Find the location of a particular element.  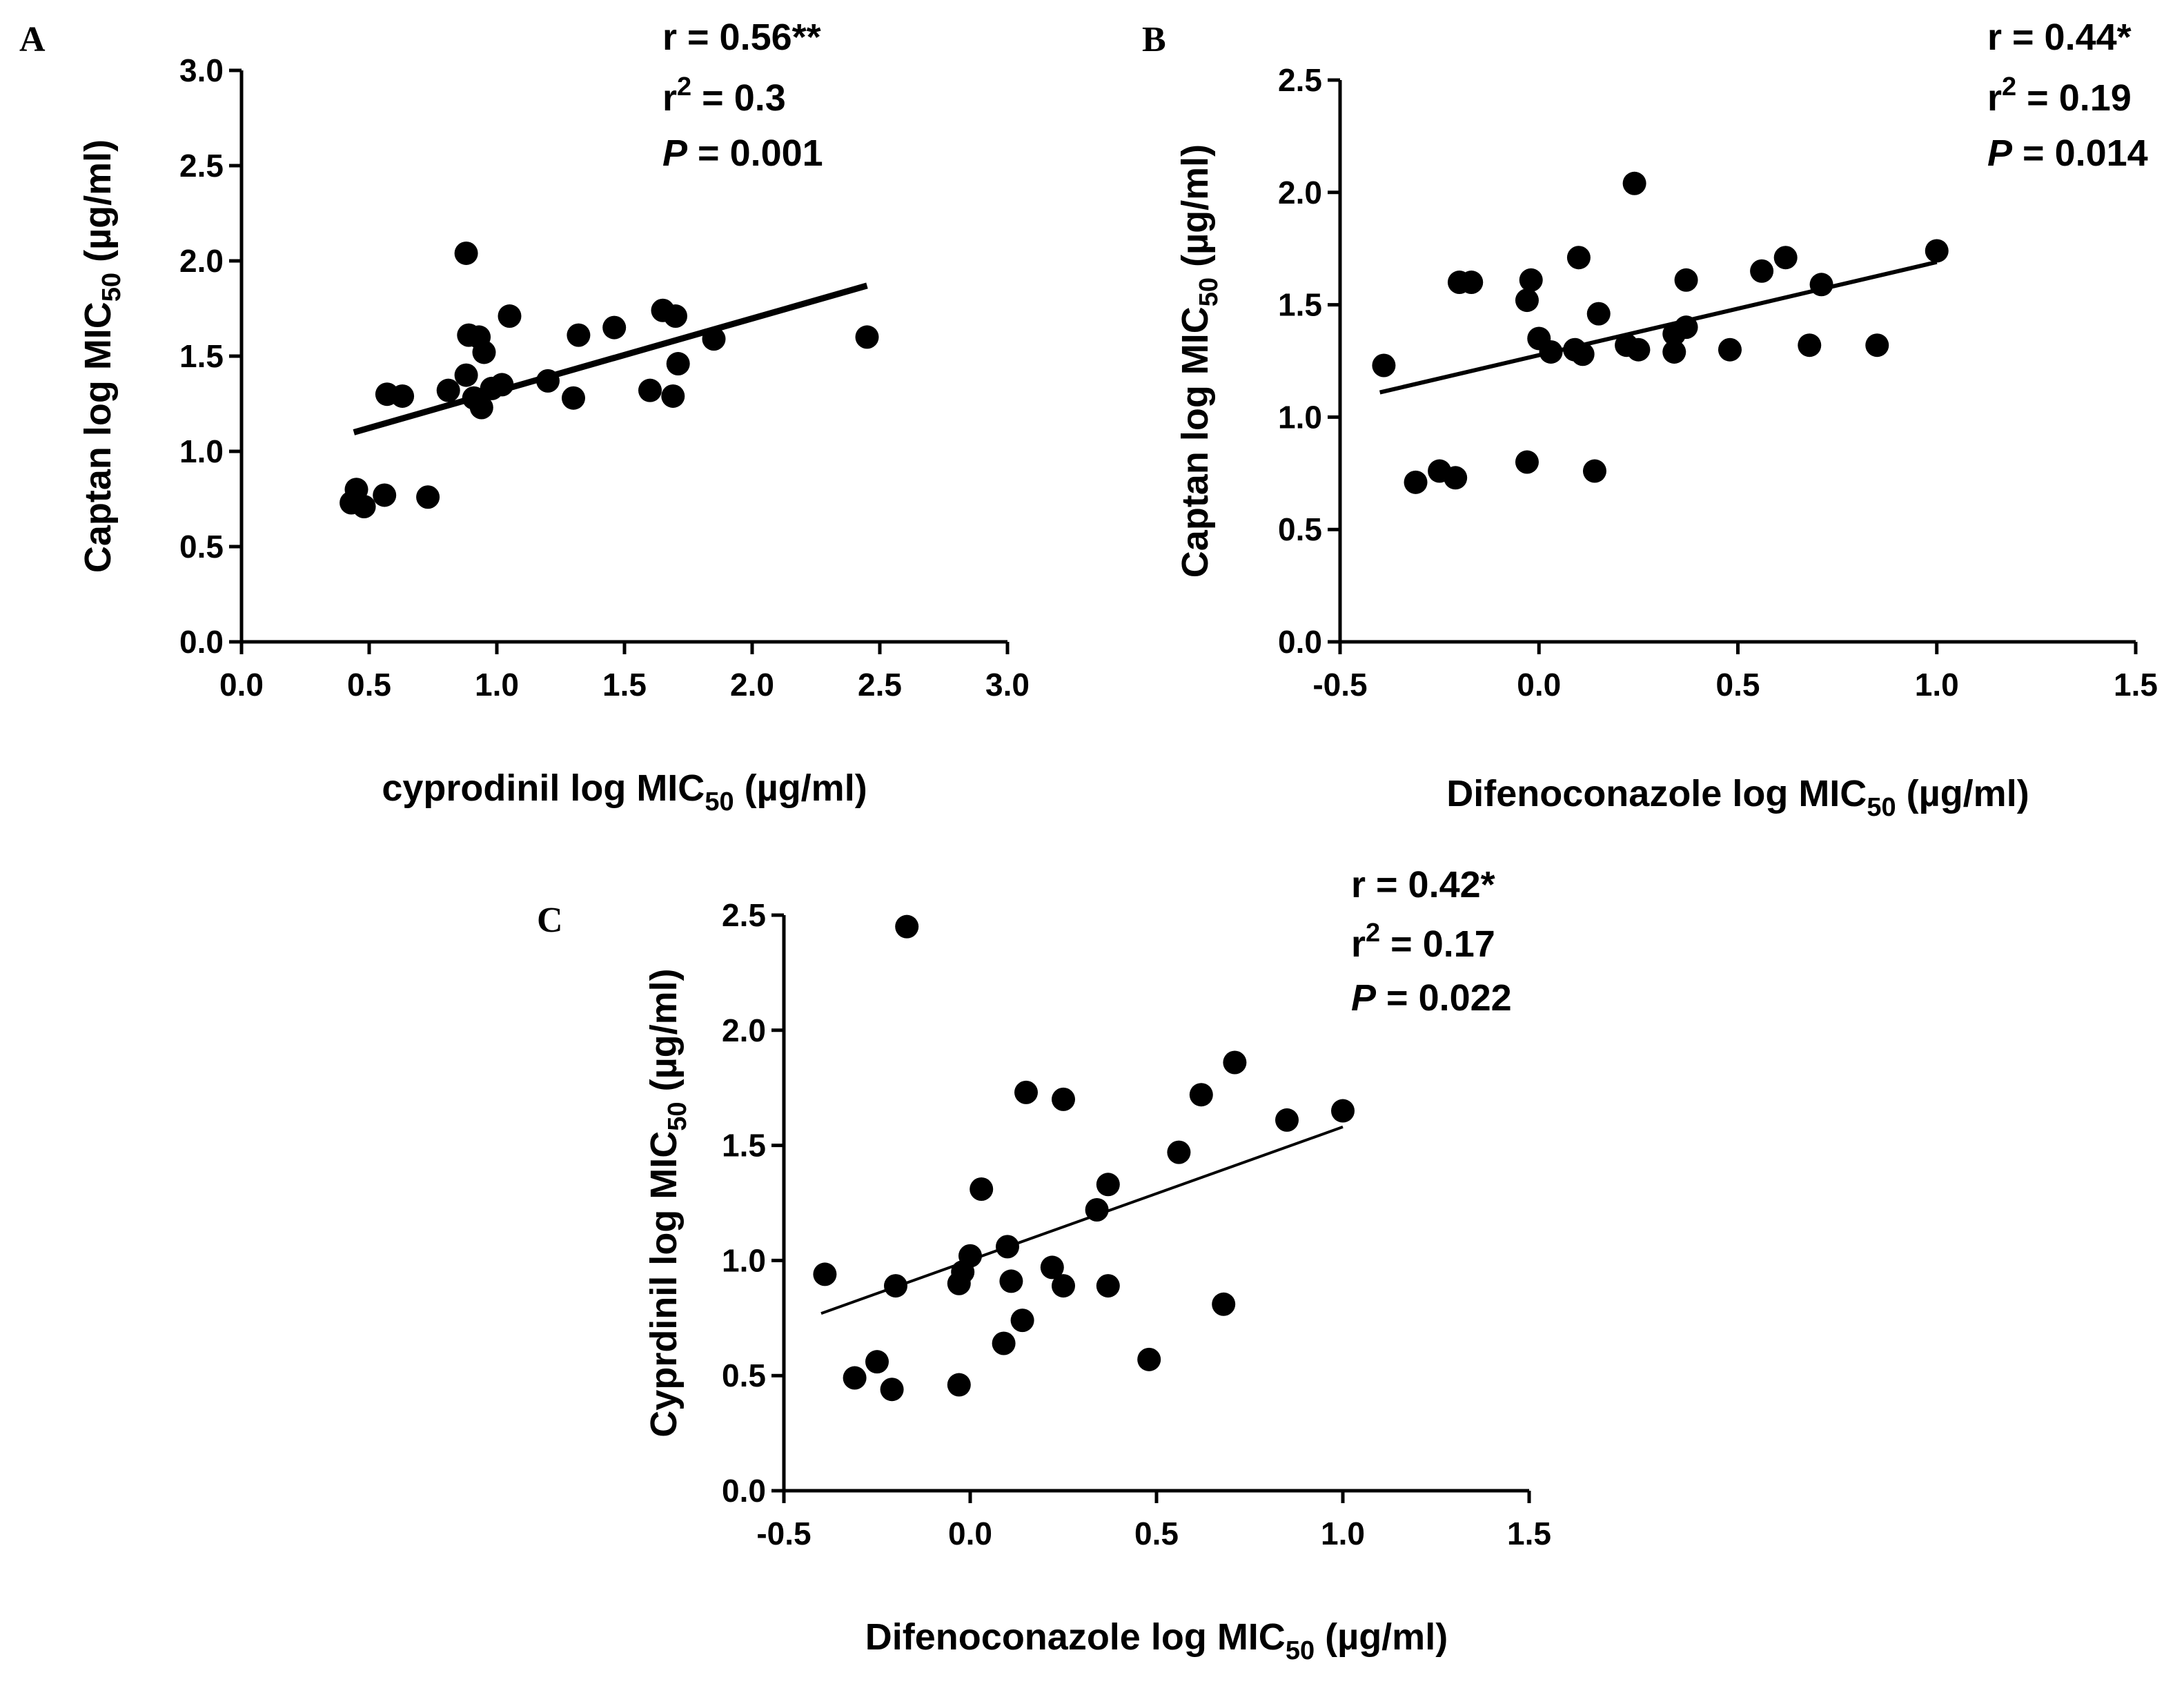

x-axis-title: Difenoconazole log MIC50 (µg/ml) is located at coordinates (1156, 1640).